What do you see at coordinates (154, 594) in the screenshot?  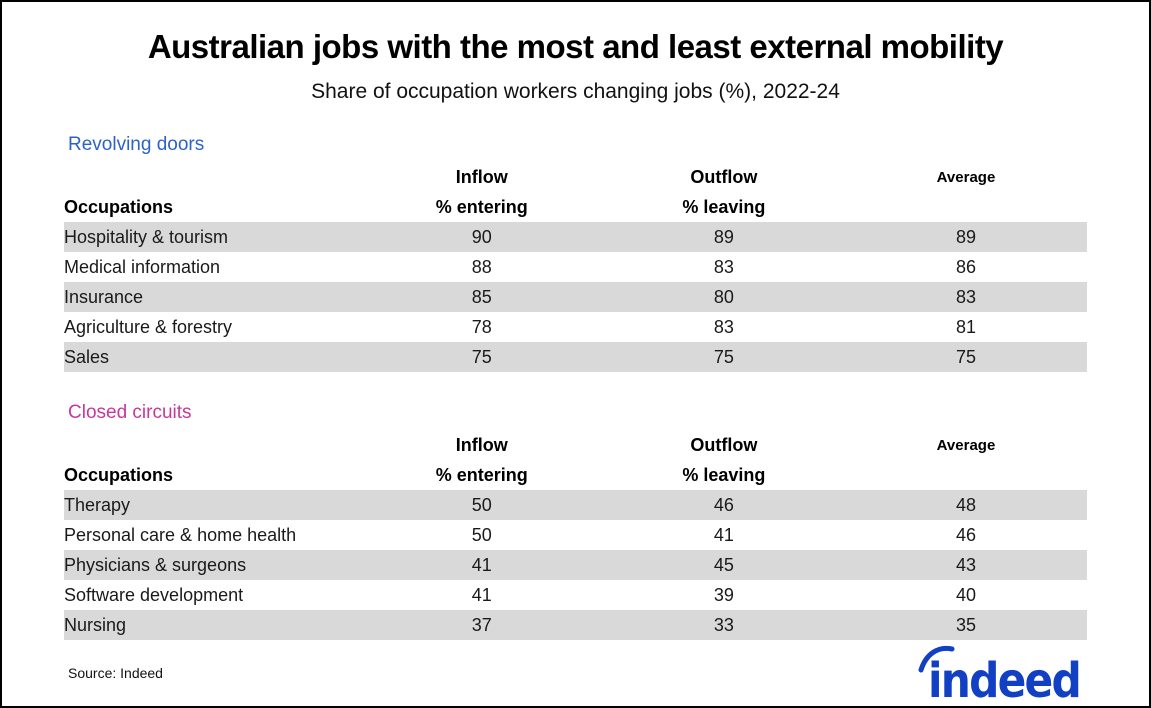 I see `occupation-cell: Software development` at bounding box center [154, 594].